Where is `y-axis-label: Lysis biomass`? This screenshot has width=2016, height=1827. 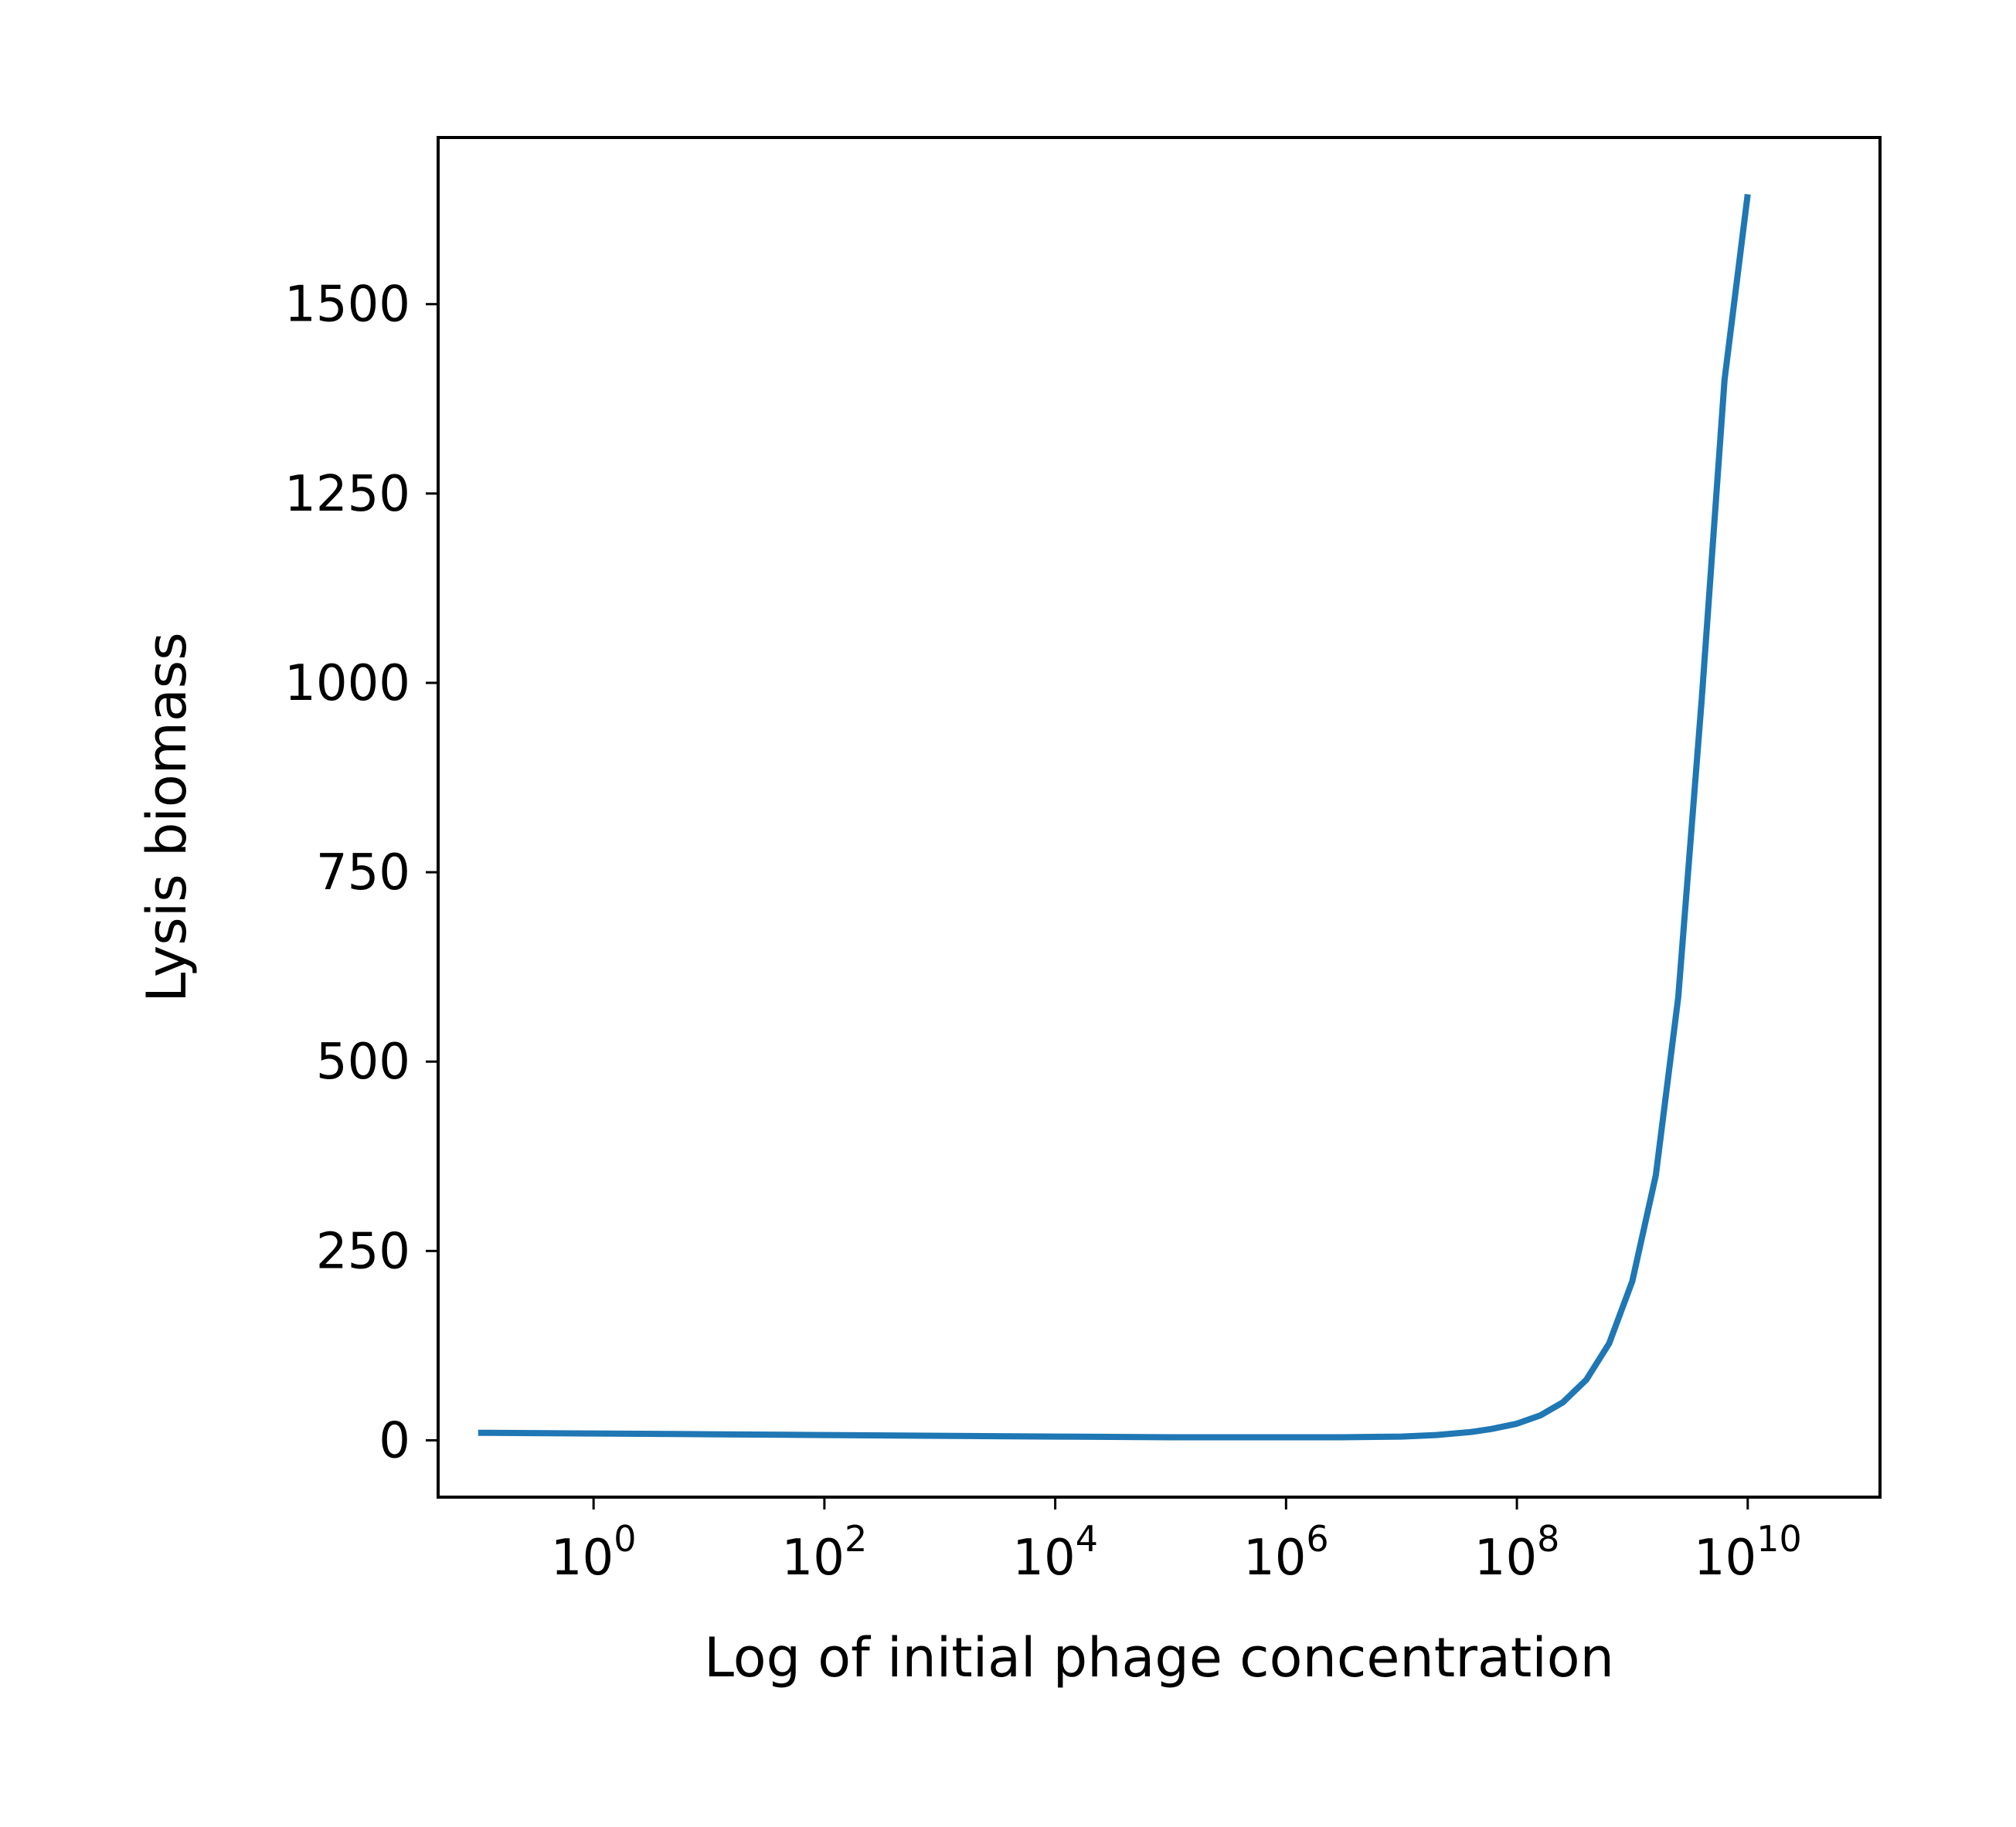
y-axis-label: Lysis biomass is located at coordinates (167, 817).